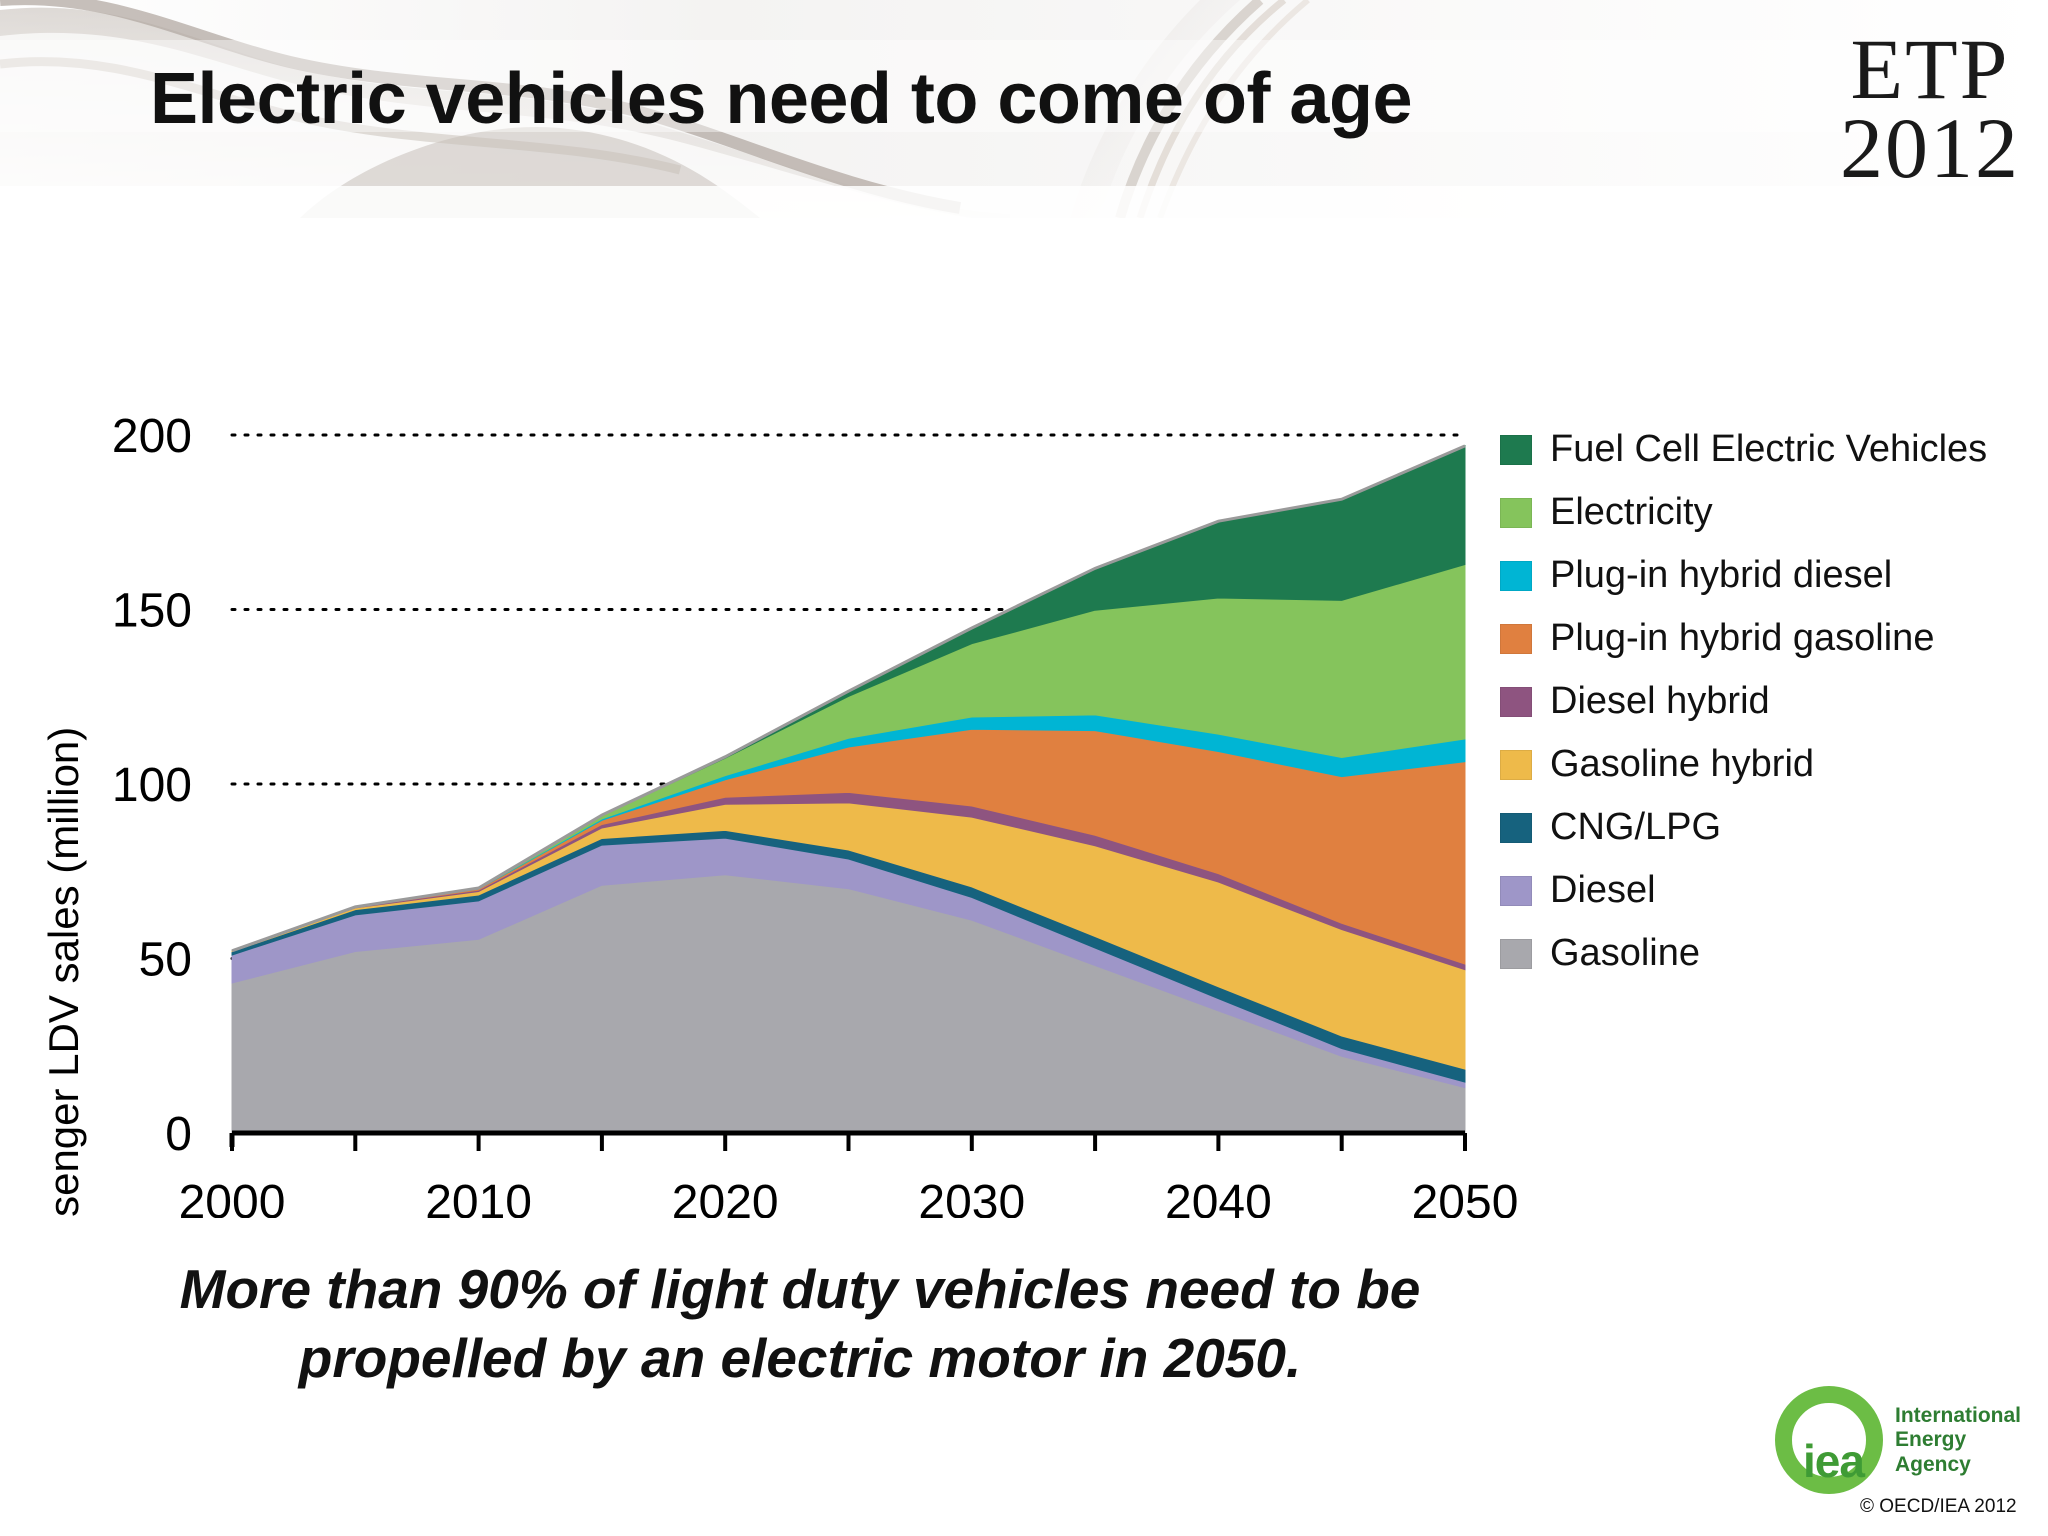  I want to click on legend-item-label: Diesel hybrid, so click(1660, 701).